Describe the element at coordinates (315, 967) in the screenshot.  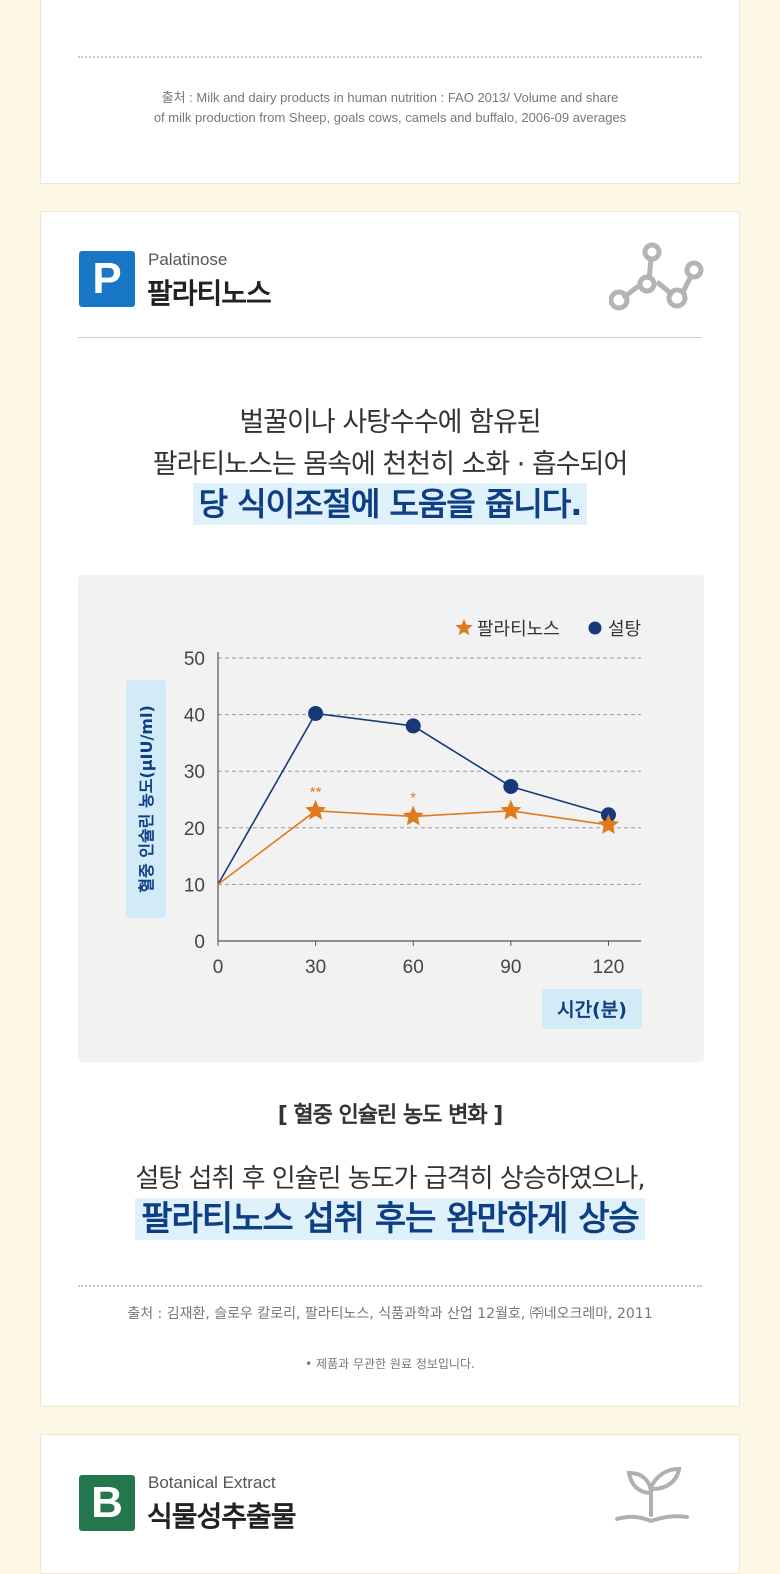
I see `x-tick-label: 30` at that location.